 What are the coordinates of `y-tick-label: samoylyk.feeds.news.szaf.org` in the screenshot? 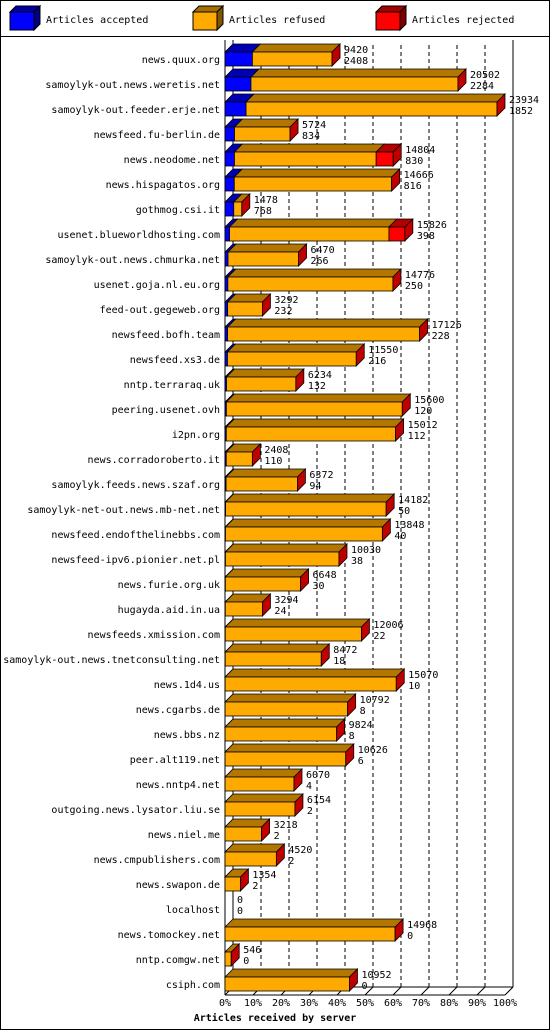 It's located at (135, 485).